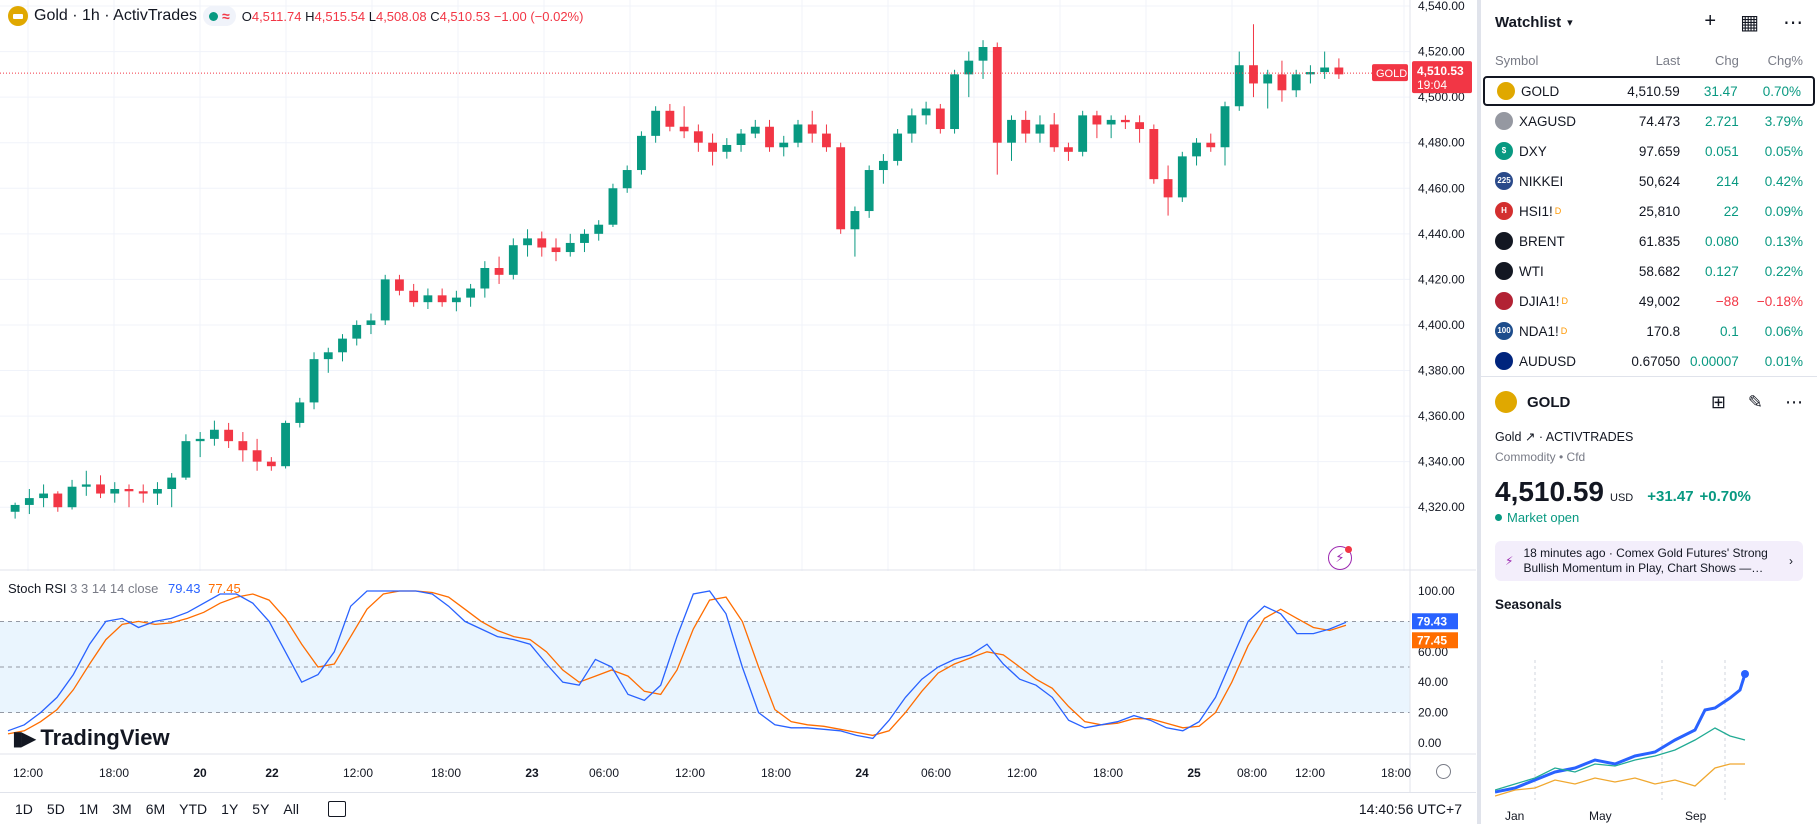 The image size is (1817, 824). I want to click on watchlist-row: WTI 58.682 0.127 0.22%, so click(1649, 271).